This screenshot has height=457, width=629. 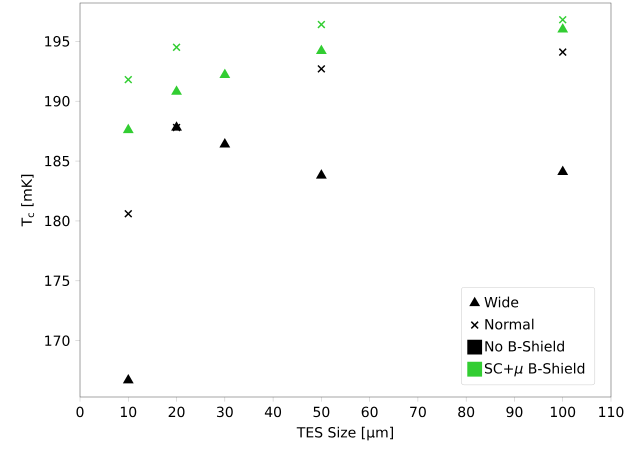 I want to click on y-tick-label: 190, so click(x=57, y=101).